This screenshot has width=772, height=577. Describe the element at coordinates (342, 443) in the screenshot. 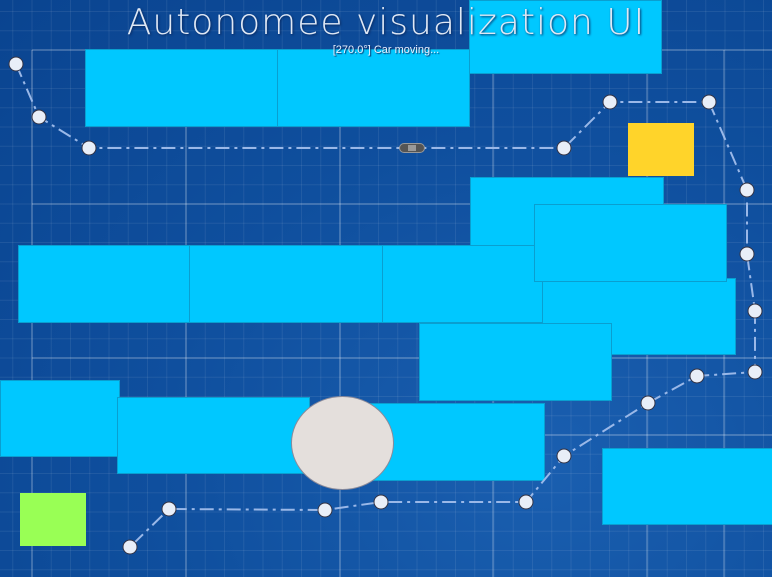

I see `round-obstacle` at that location.